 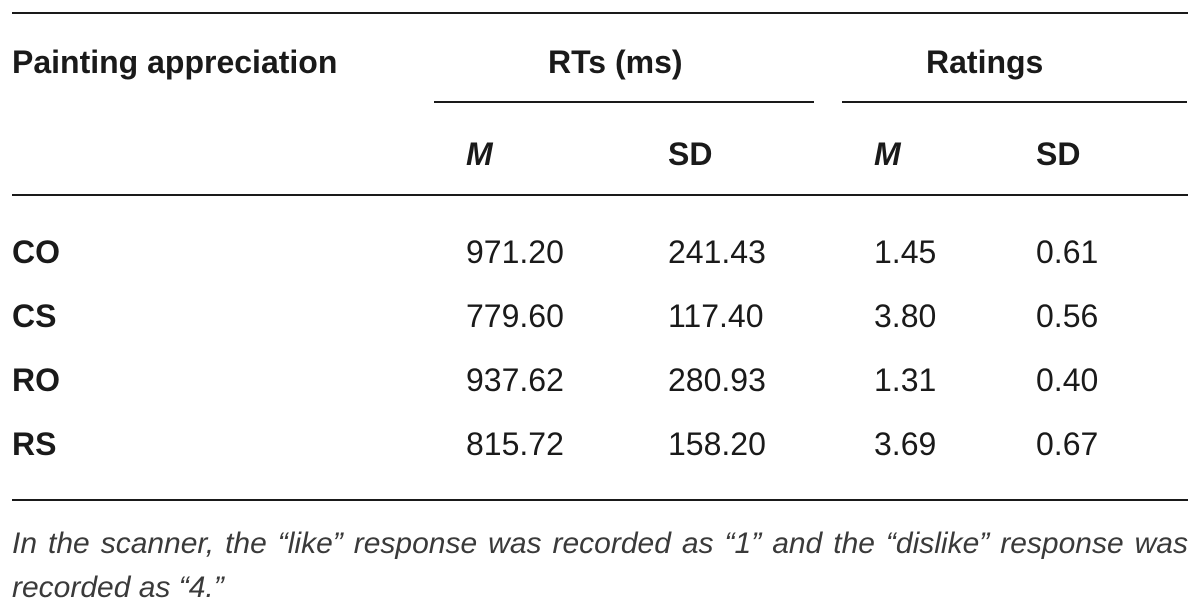 What do you see at coordinates (615, 62) in the screenshot?
I see `group-header-rts: RTs (ms)` at bounding box center [615, 62].